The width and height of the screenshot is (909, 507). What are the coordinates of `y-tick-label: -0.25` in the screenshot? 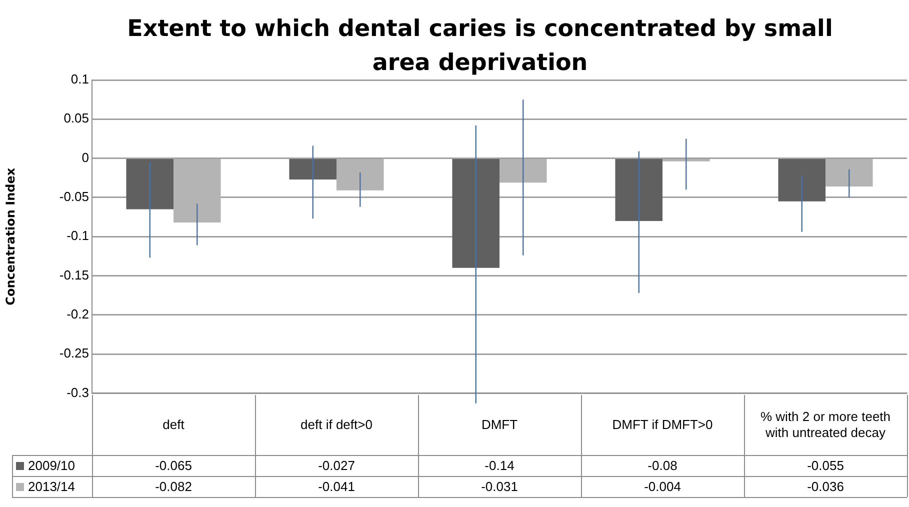 It's located at (74, 353).